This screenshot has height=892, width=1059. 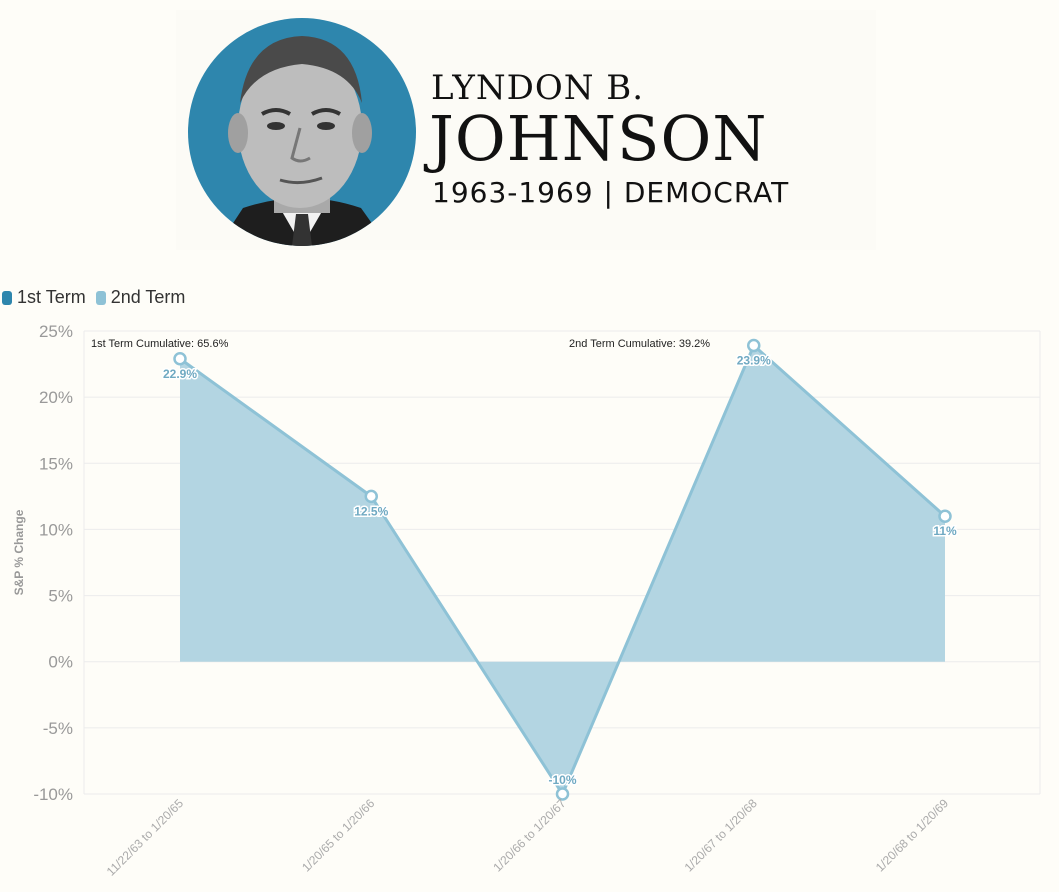 I want to click on term-cumulative-annotation: 2nd Term Cumulative: 39.2%, so click(x=639, y=344).